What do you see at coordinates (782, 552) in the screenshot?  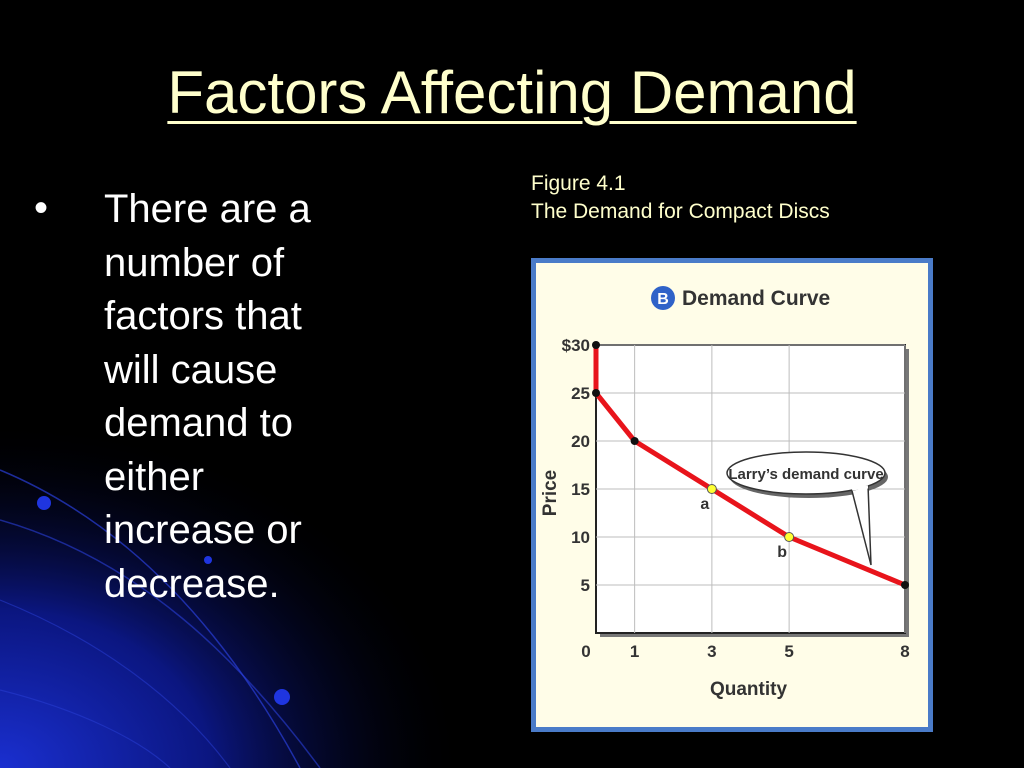 I see `point-label: b` at bounding box center [782, 552].